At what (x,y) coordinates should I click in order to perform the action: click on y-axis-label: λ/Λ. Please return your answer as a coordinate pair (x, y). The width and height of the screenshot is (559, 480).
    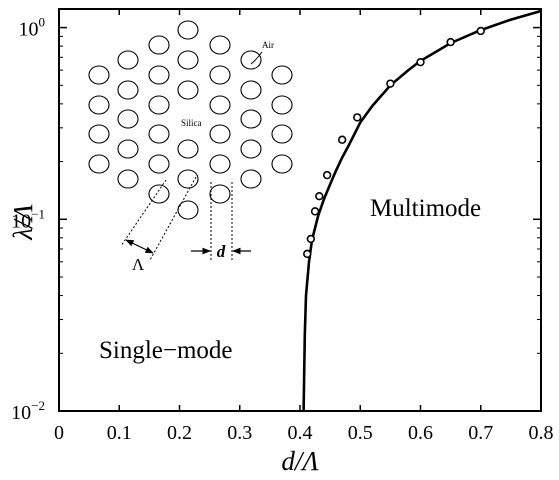
    Looking at the image, I should click on (23, 222).